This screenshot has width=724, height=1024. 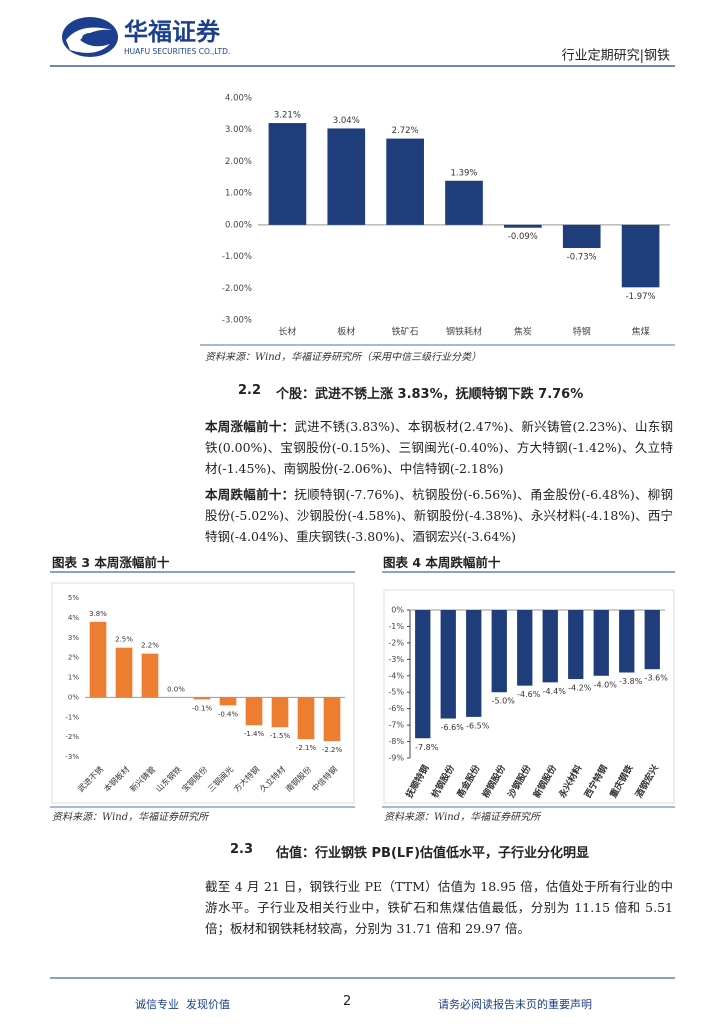 What do you see at coordinates (346, 121) in the screenshot?
I see `value-label: 3.04%` at bounding box center [346, 121].